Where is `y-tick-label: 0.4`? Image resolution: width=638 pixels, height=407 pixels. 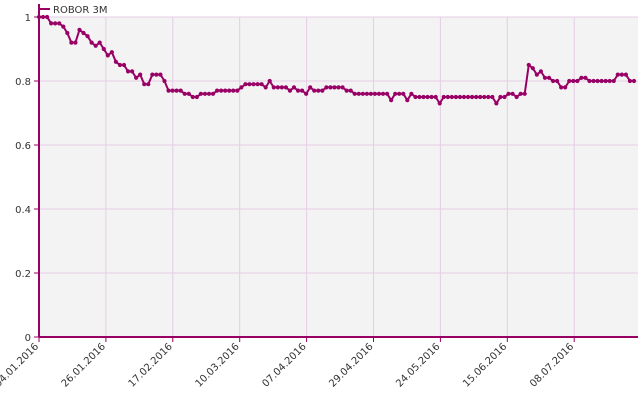 y-tick-label: 0.4 is located at coordinates (23, 210).